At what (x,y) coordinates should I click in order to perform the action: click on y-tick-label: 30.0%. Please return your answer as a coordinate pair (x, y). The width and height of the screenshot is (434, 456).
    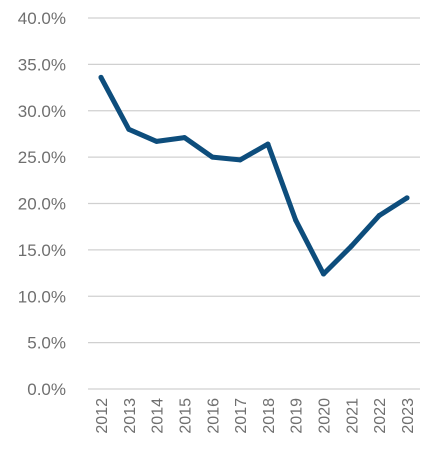
    Looking at the image, I should click on (42, 111).